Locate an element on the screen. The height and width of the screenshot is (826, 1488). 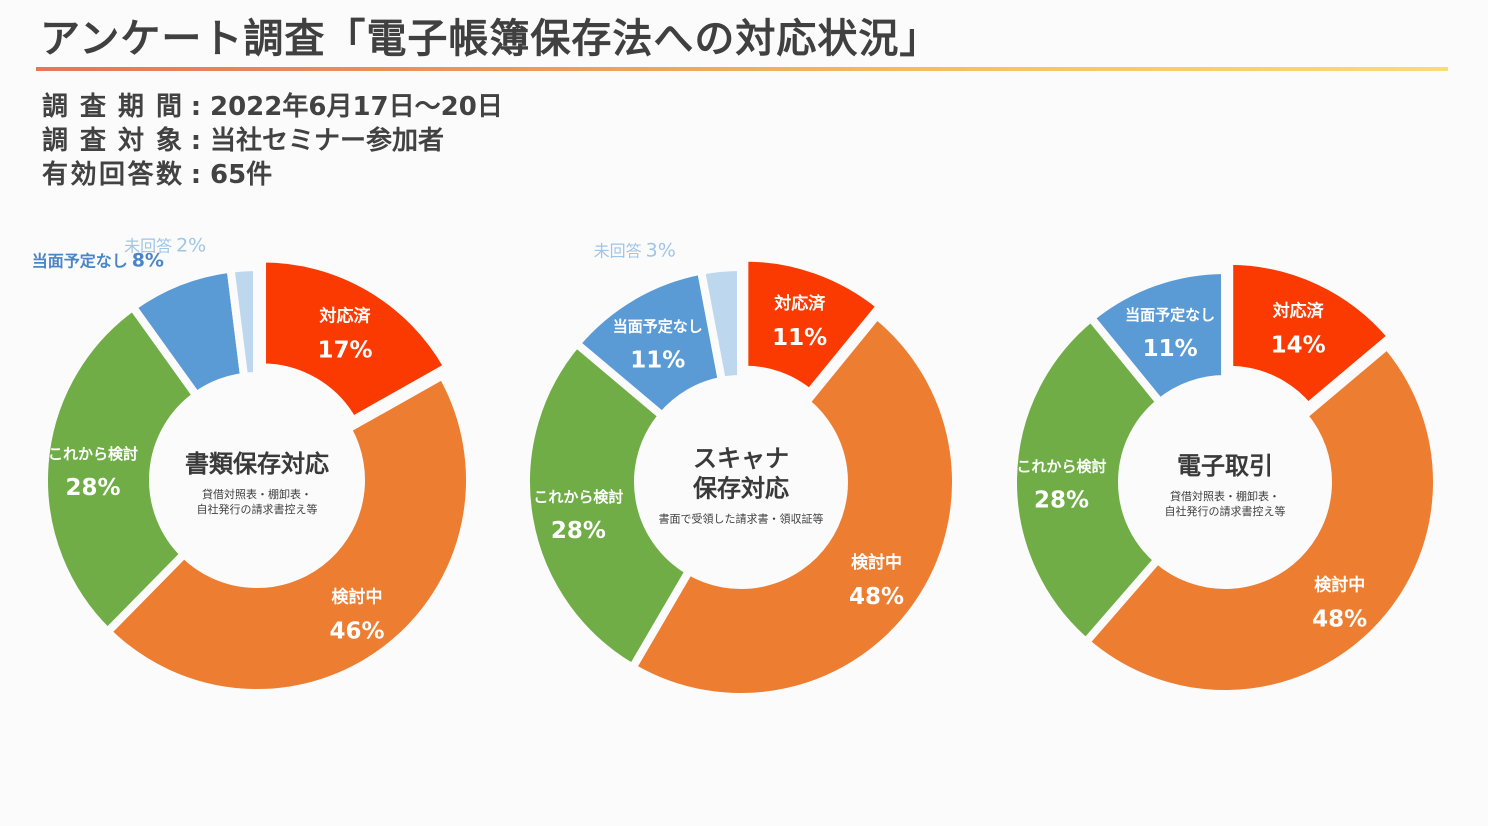
survey-count-label: 有効回答数 is located at coordinates (112, 175).